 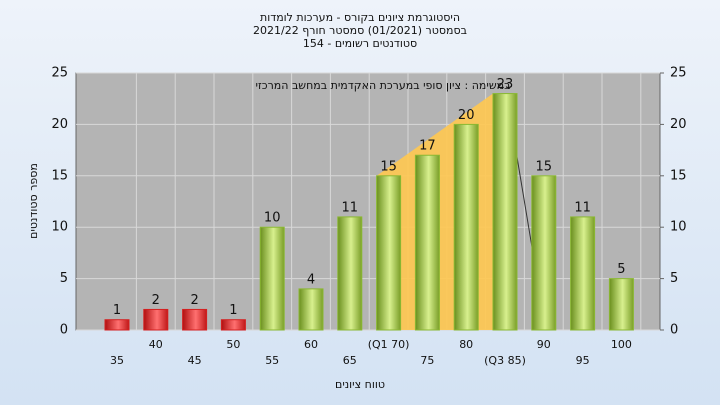 I want to click on y2-tick-label: 10, so click(x=678, y=227).